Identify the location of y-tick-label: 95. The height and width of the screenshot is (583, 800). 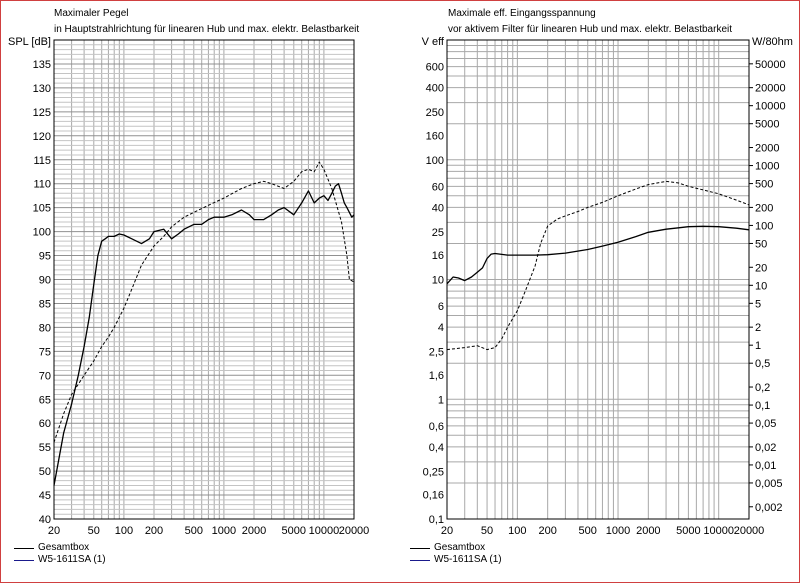
(45, 257).